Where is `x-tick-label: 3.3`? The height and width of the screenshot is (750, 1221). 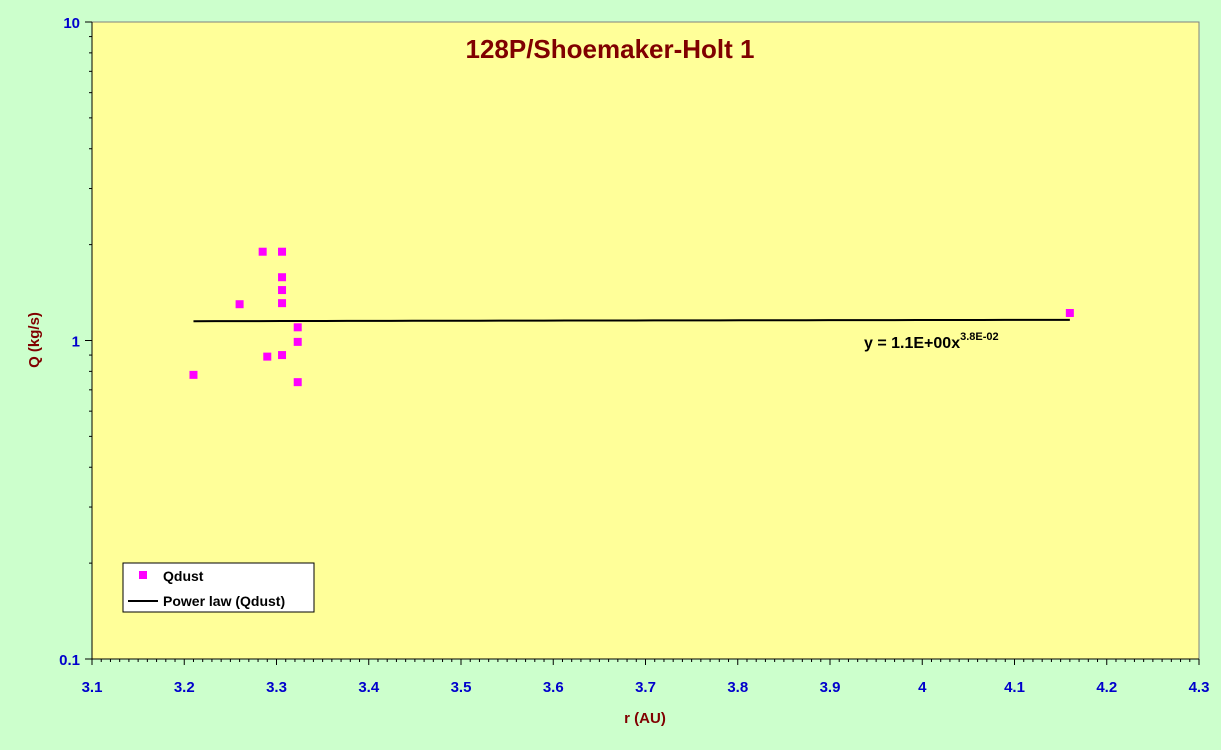
x-tick-label: 3.3 is located at coordinates (276, 687).